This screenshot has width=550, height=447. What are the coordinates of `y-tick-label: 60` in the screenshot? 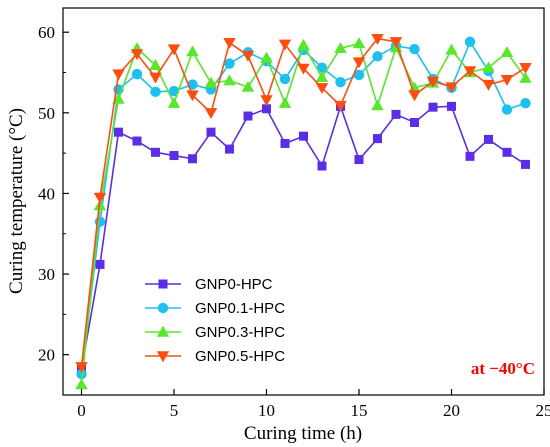 It's located at (46, 32).